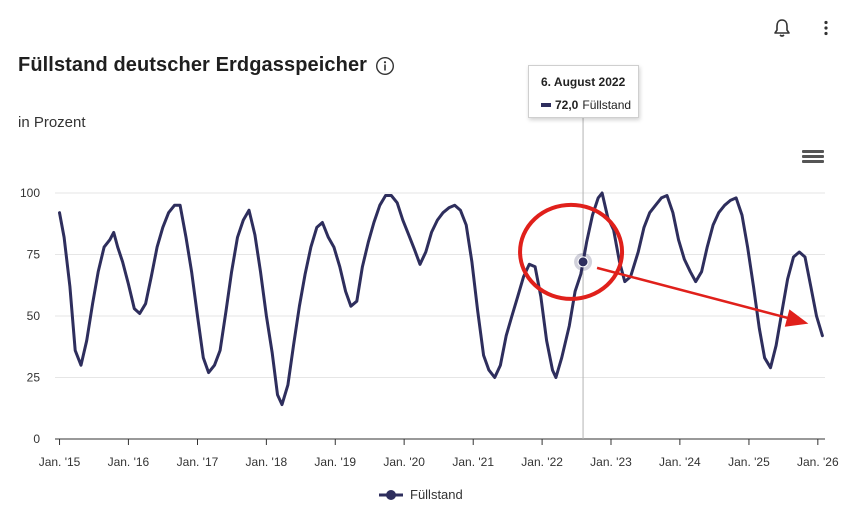 This screenshot has height=523, width=861. What do you see at coordinates (52, 122) in the screenshot?
I see `chart-subtitle: in Prozent` at bounding box center [52, 122].